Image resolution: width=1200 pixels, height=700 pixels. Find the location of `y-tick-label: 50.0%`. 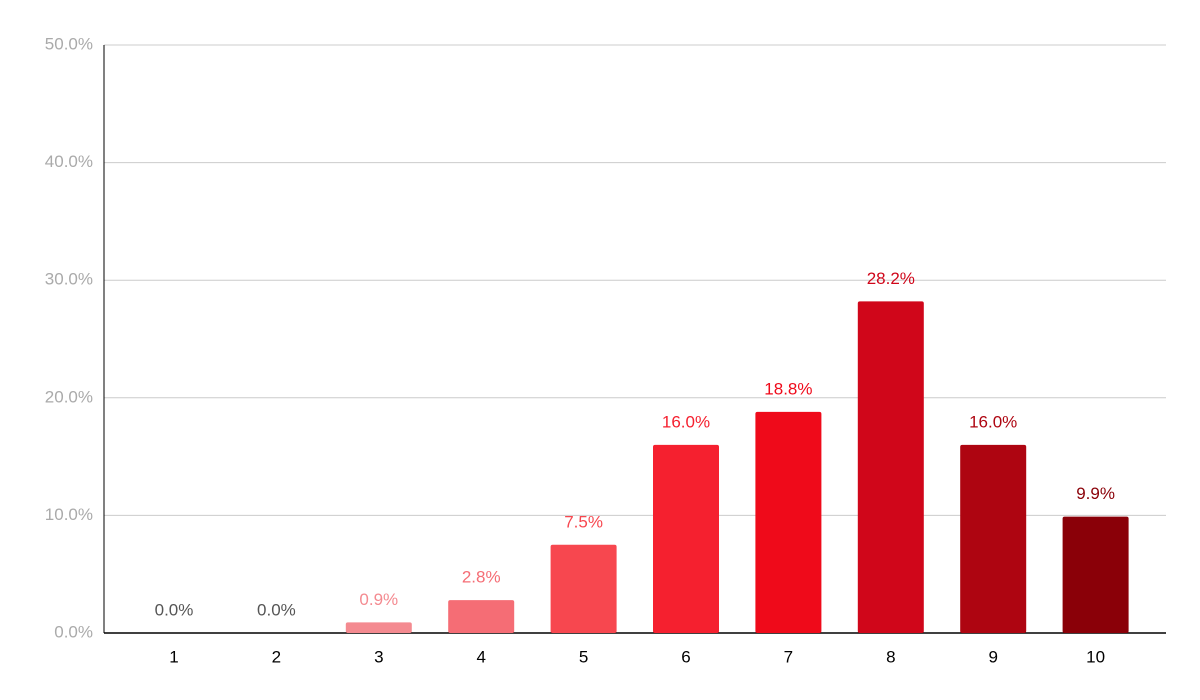

y-tick-label: 50.0% is located at coordinates (69, 43).